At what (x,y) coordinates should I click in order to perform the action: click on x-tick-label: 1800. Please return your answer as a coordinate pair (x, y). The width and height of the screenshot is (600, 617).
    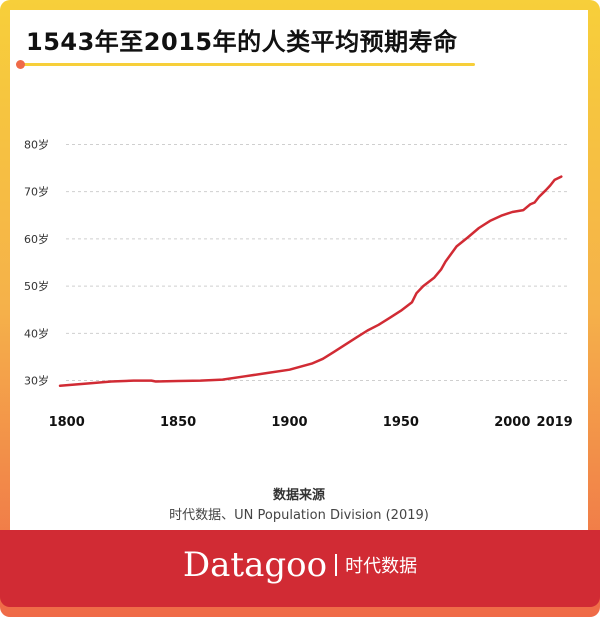
    Looking at the image, I should click on (67, 422).